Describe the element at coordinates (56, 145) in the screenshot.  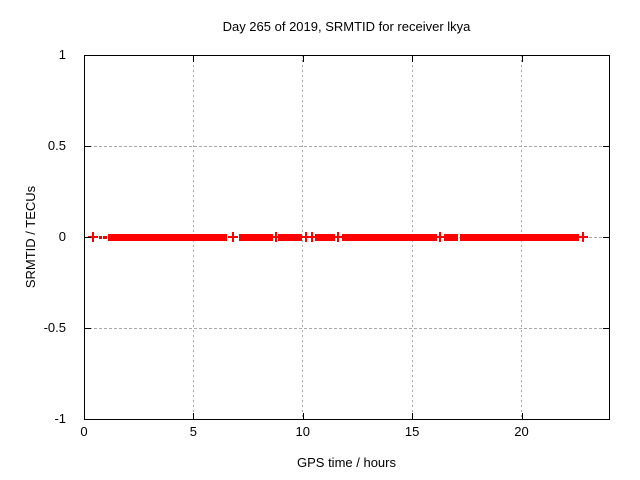
I see `y-tick-label: 0.5` at that location.